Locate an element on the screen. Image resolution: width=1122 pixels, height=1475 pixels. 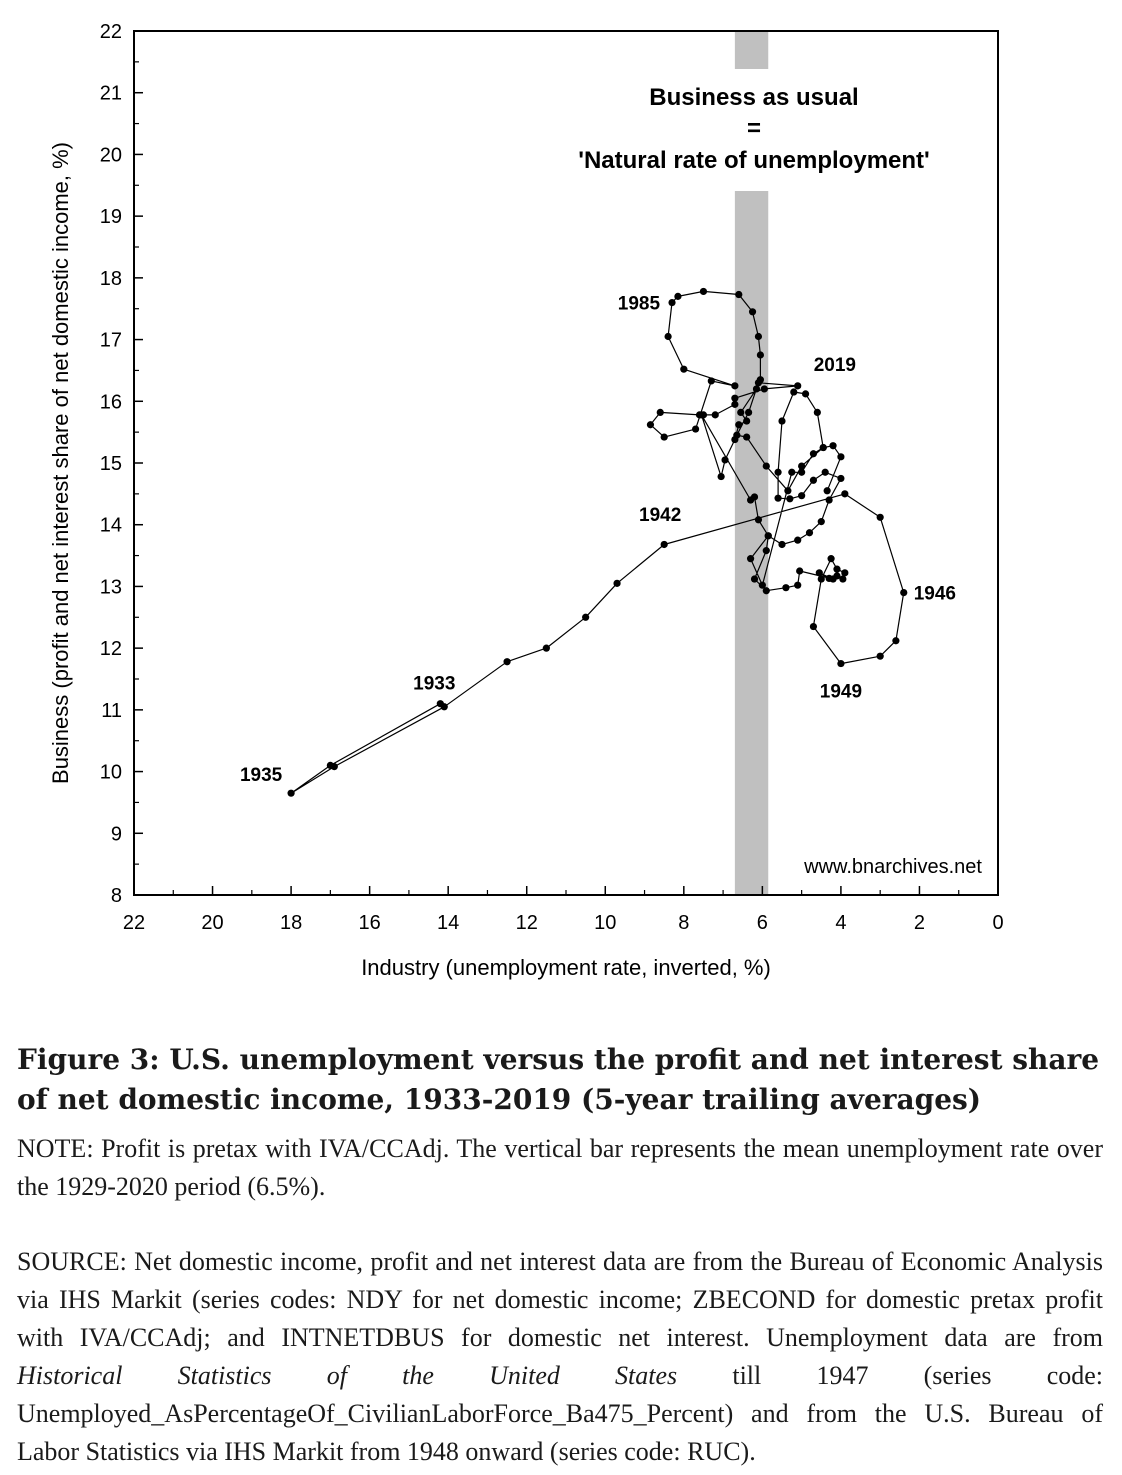
x-tick-label: 6 is located at coordinates (762, 923).